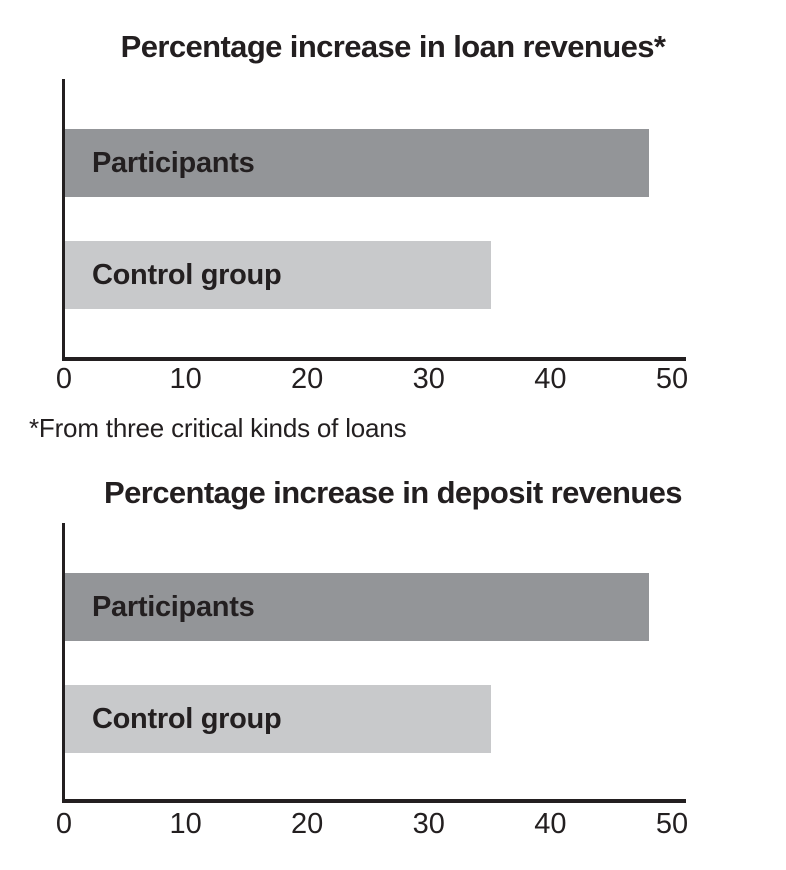 This screenshot has width=786, height=870. What do you see at coordinates (218, 428) in the screenshot?
I see `chart-footnote: *From three critical kinds of loans` at bounding box center [218, 428].